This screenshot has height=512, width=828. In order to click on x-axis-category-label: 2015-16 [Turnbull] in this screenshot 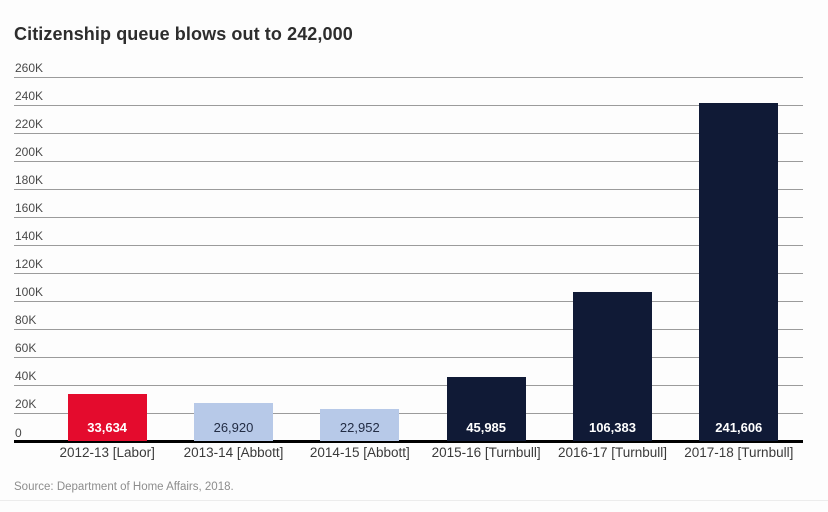, I will do `click(486, 452)`.